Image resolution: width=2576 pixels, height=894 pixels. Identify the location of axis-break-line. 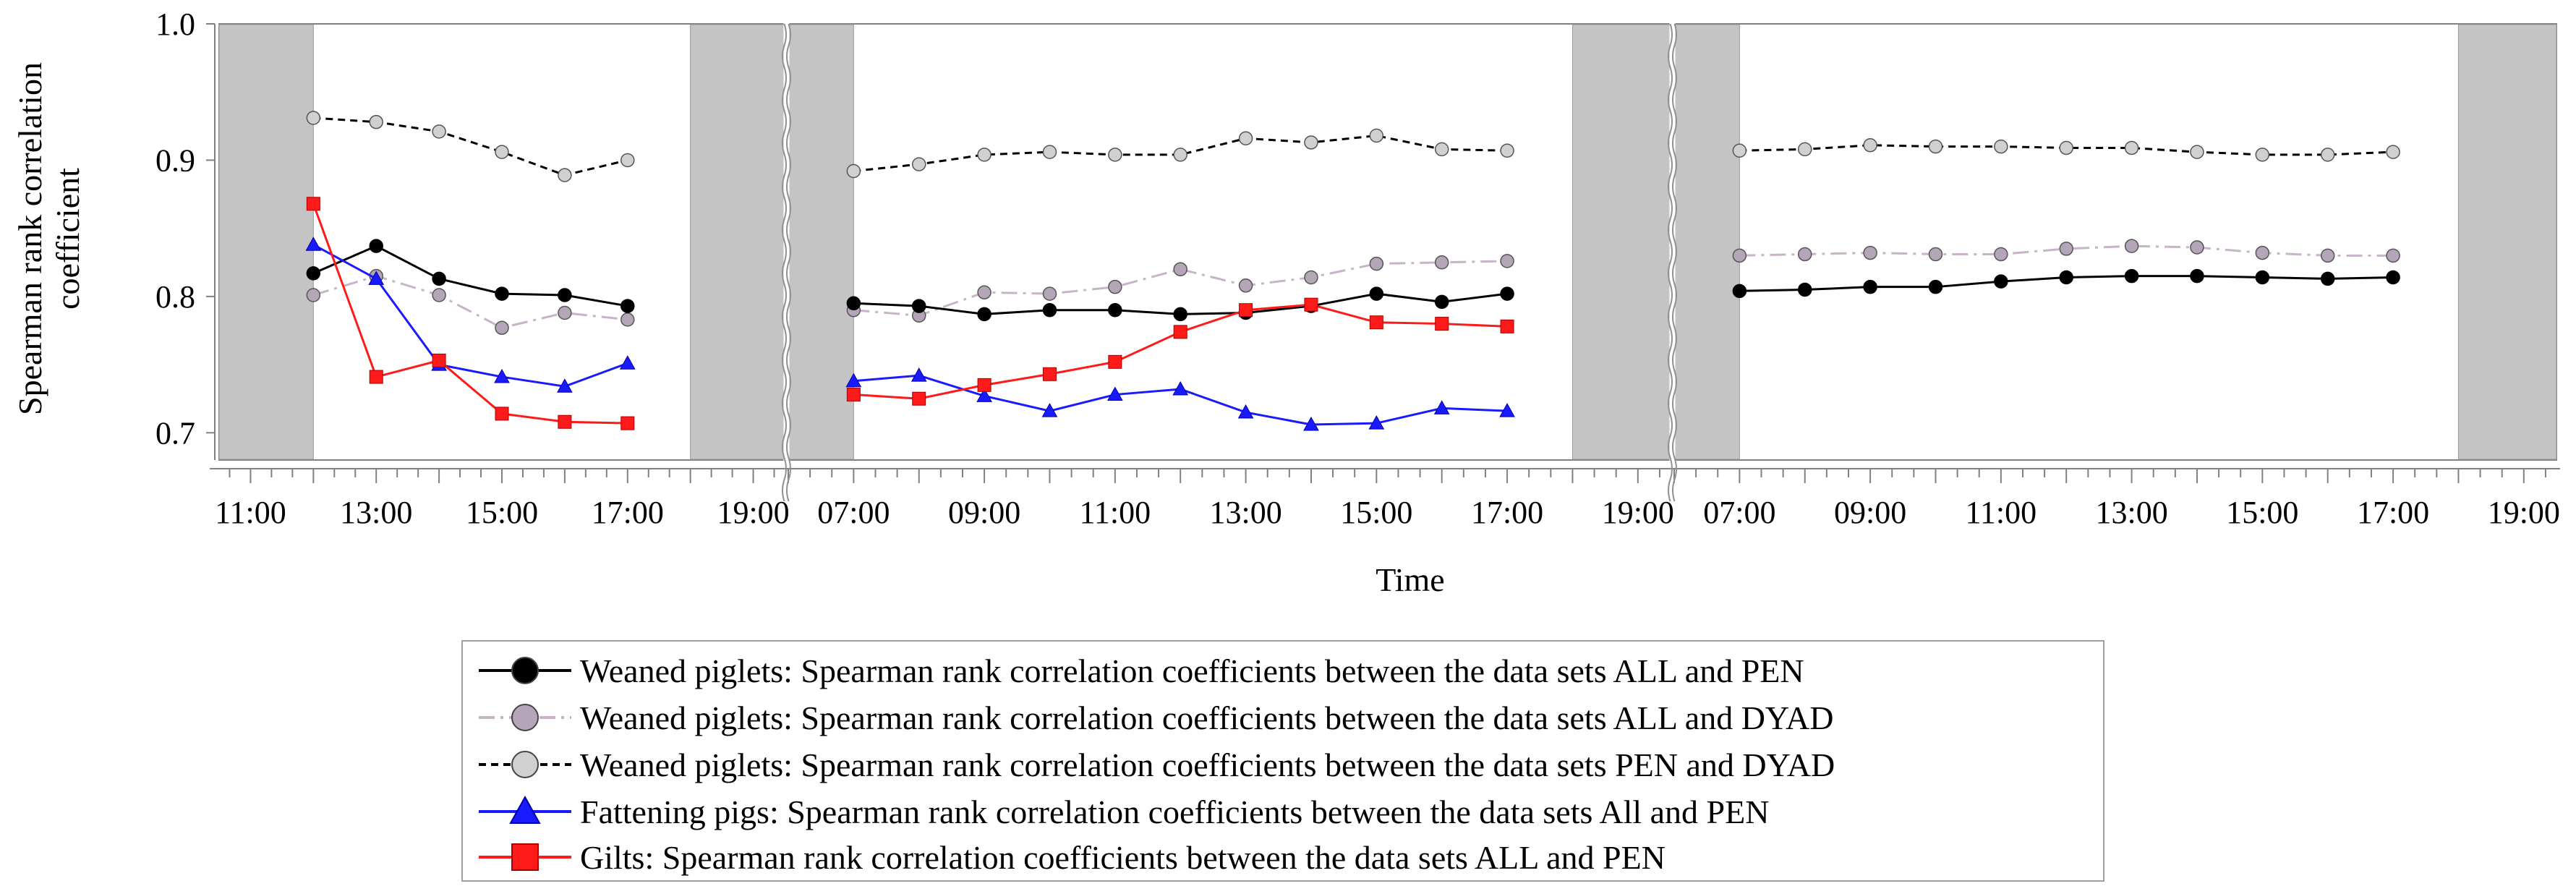
(789, 262).